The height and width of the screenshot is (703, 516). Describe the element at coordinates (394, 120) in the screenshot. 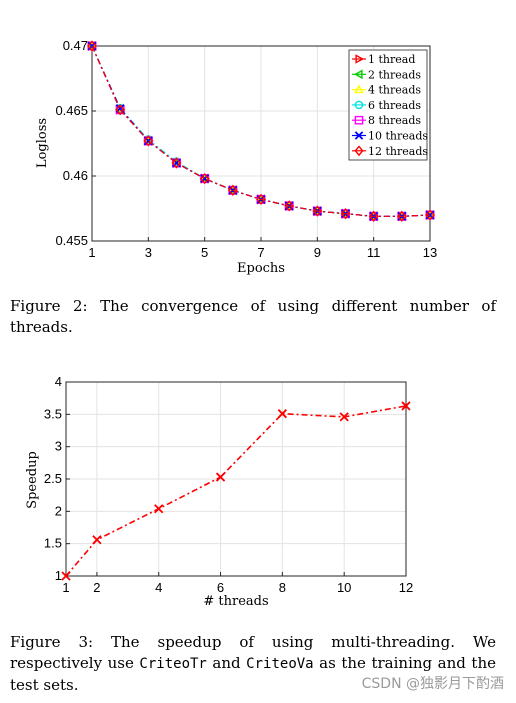

I see `chart1-legend-label: 8 threads` at that location.